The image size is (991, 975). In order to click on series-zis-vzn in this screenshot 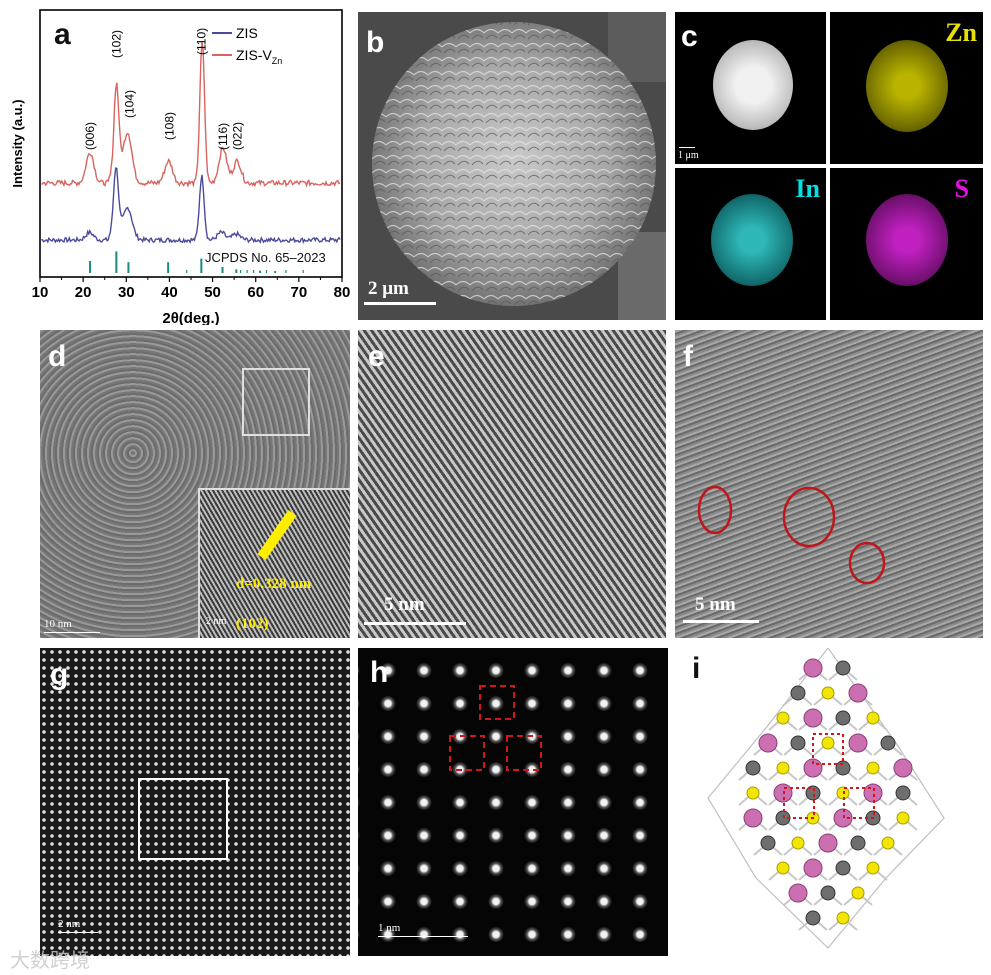, I will do `click(191, 114)`.